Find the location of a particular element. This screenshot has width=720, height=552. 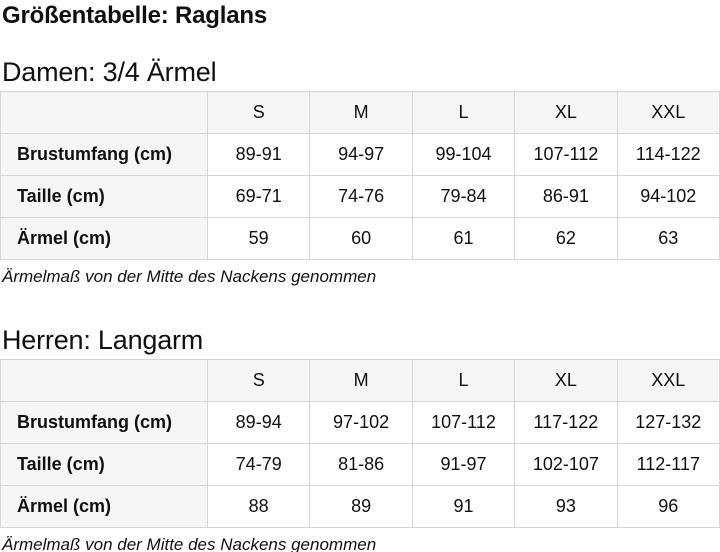

table-row: Ärmel (cm) 88 89 91 93 96 is located at coordinates (360, 506).